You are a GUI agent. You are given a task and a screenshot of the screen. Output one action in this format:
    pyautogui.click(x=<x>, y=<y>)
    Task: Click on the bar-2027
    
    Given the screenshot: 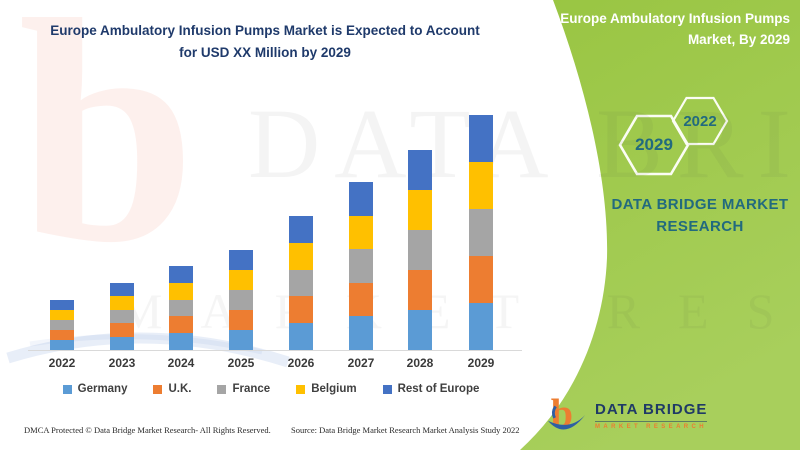 What is the action you would take?
    pyautogui.click(x=361, y=266)
    